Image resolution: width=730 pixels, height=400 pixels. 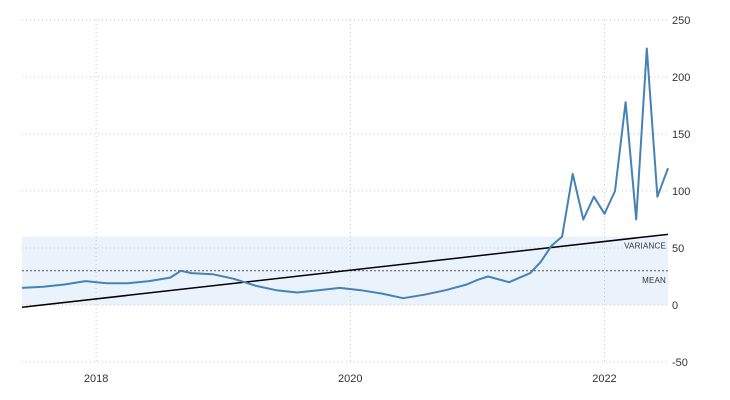 I want to click on y-tick-label: 200, so click(x=681, y=78).